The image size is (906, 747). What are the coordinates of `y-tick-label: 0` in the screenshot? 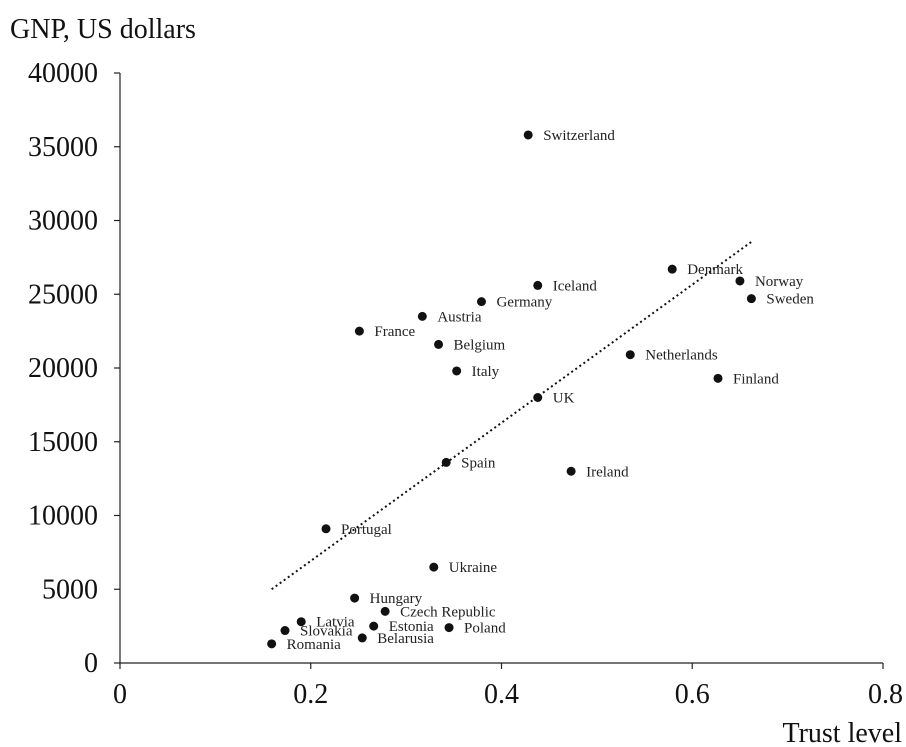 It's located at (91, 663).